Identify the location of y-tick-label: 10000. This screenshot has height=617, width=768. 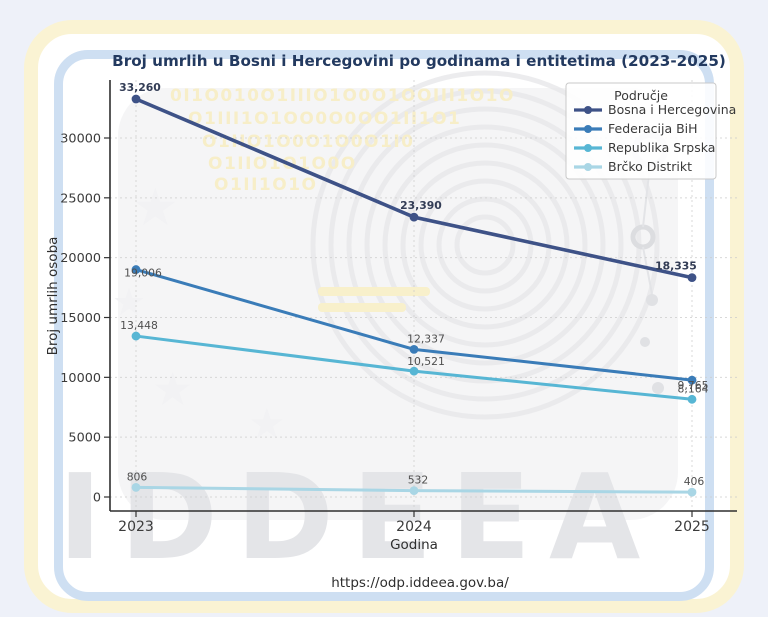
(80, 378).